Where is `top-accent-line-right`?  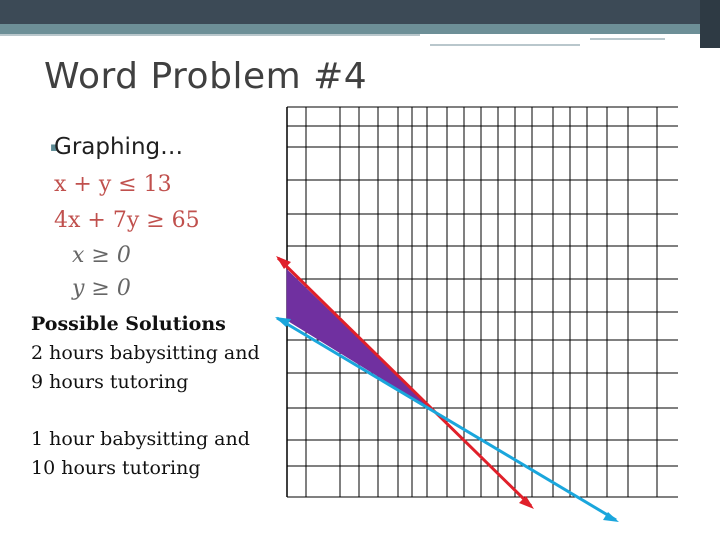 top-accent-line-right is located at coordinates (627, 39).